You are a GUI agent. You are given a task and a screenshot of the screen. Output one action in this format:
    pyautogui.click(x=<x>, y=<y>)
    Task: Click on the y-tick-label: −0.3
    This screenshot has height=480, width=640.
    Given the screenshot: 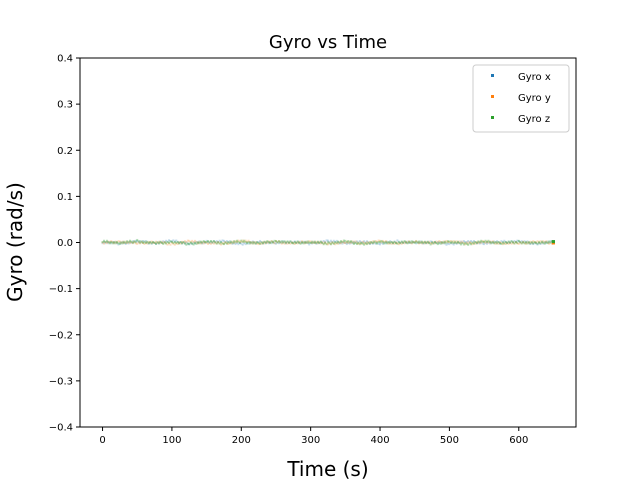 What is the action you would take?
    pyautogui.click(x=61, y=381)
    